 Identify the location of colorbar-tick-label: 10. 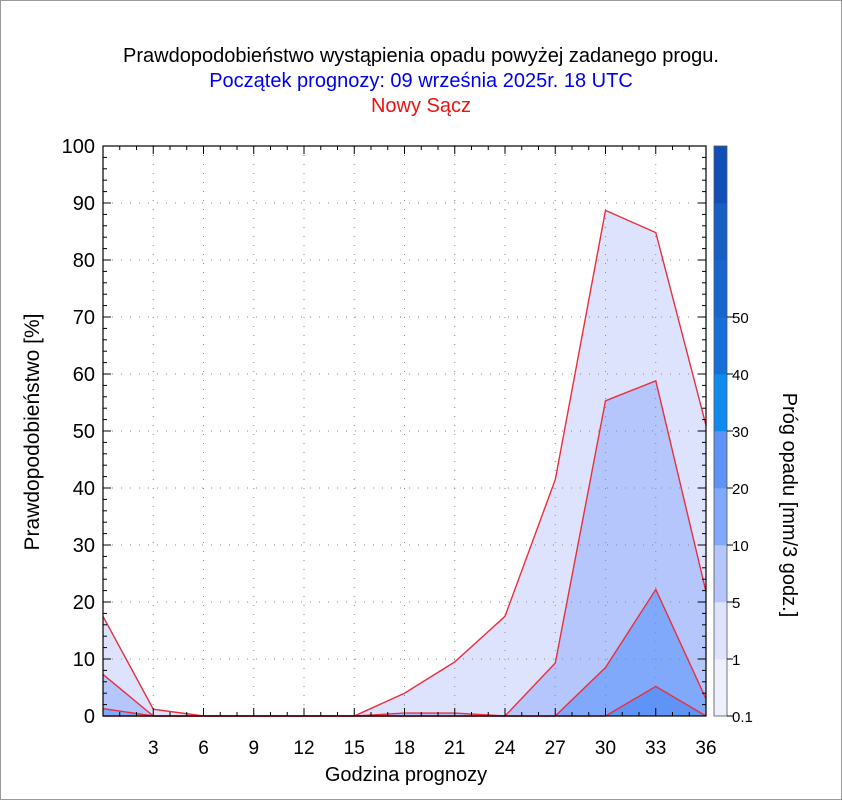
(740, 546).